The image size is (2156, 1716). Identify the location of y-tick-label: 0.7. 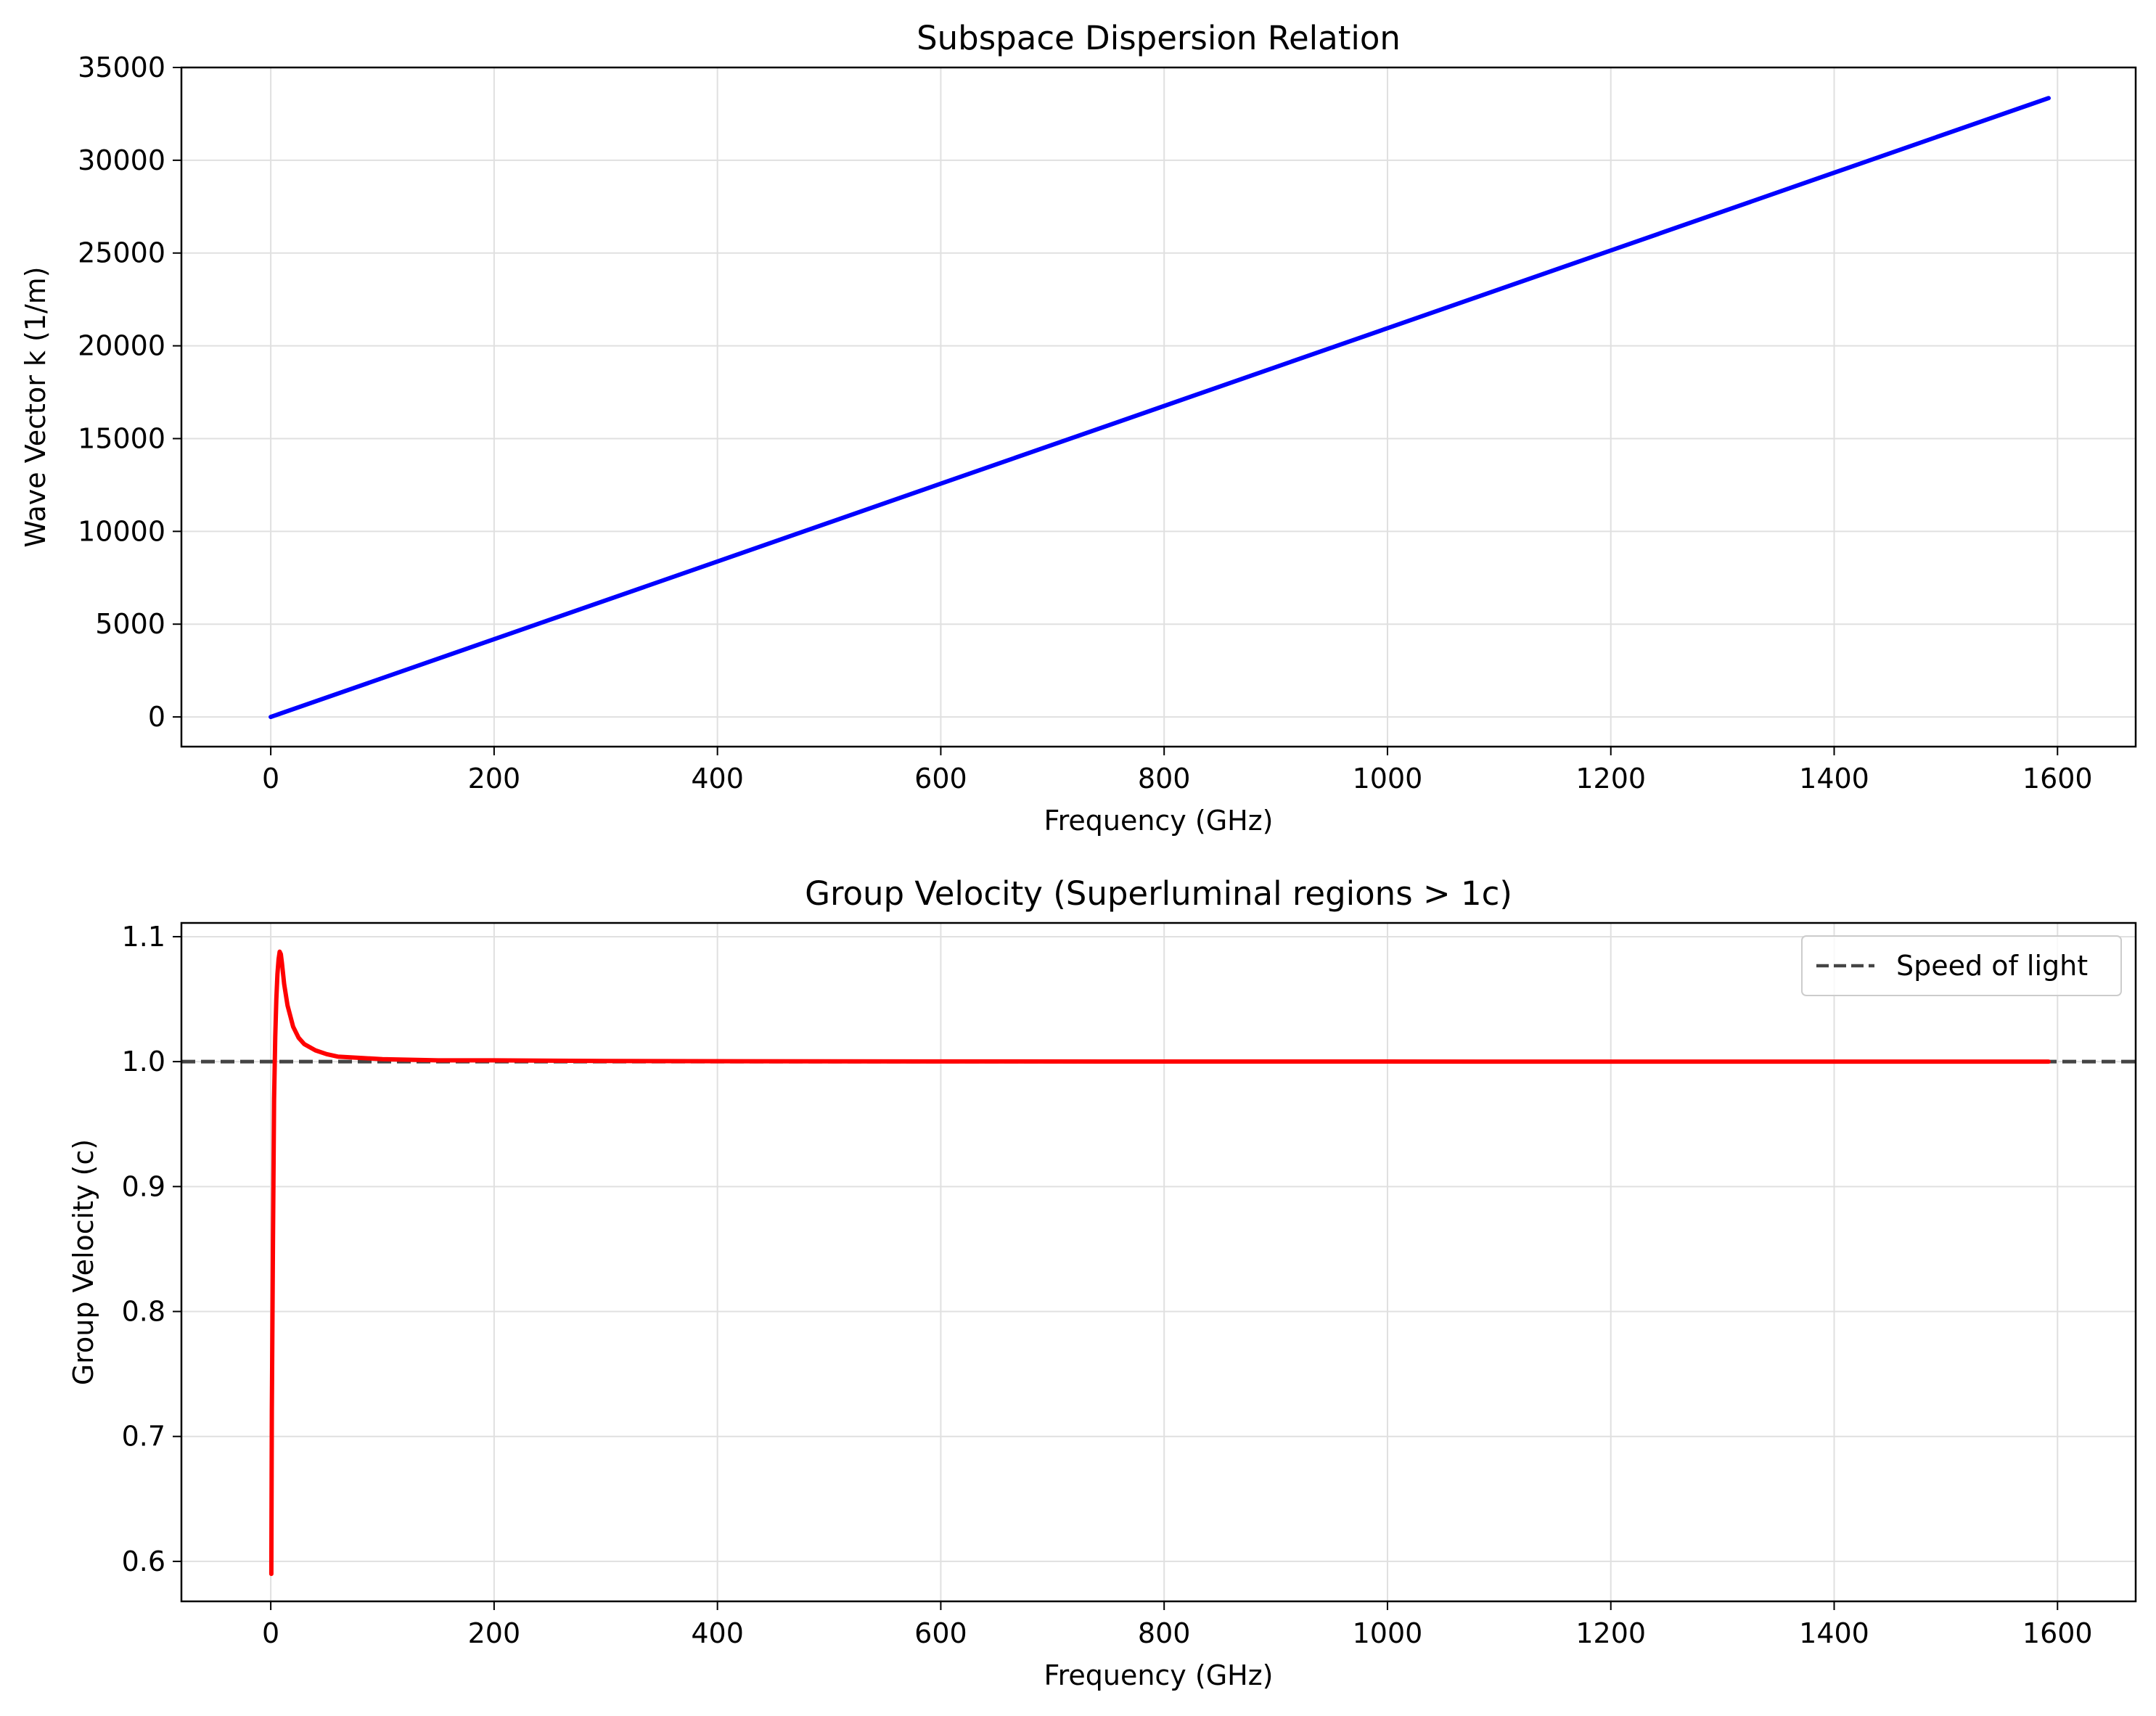
(143, 1437).